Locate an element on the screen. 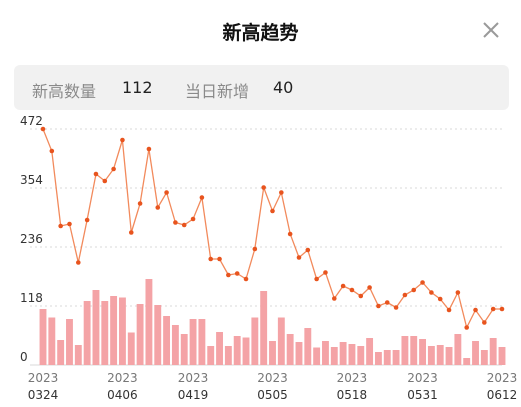 This screenshot has height=407, width=521. stats-panel: 新高数量 112 当日新增 40 is located at coordinates (261, 87).